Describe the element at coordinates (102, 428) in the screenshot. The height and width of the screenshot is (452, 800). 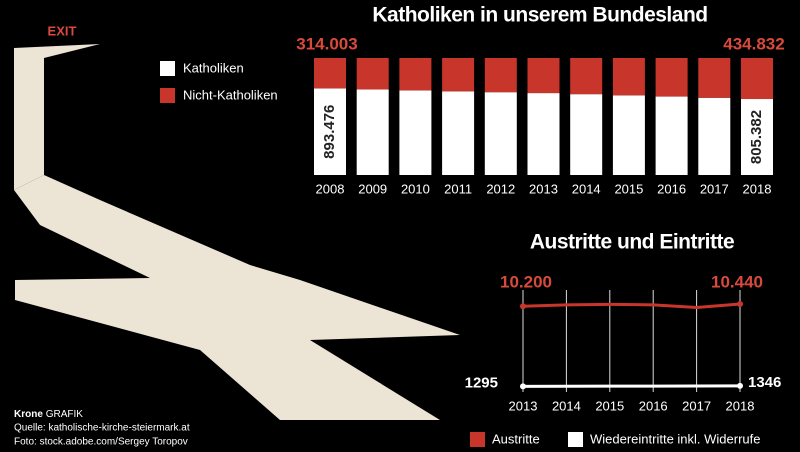
I see `credit-source: Quelle: katholische-kirche-steiermark.at` at that location.